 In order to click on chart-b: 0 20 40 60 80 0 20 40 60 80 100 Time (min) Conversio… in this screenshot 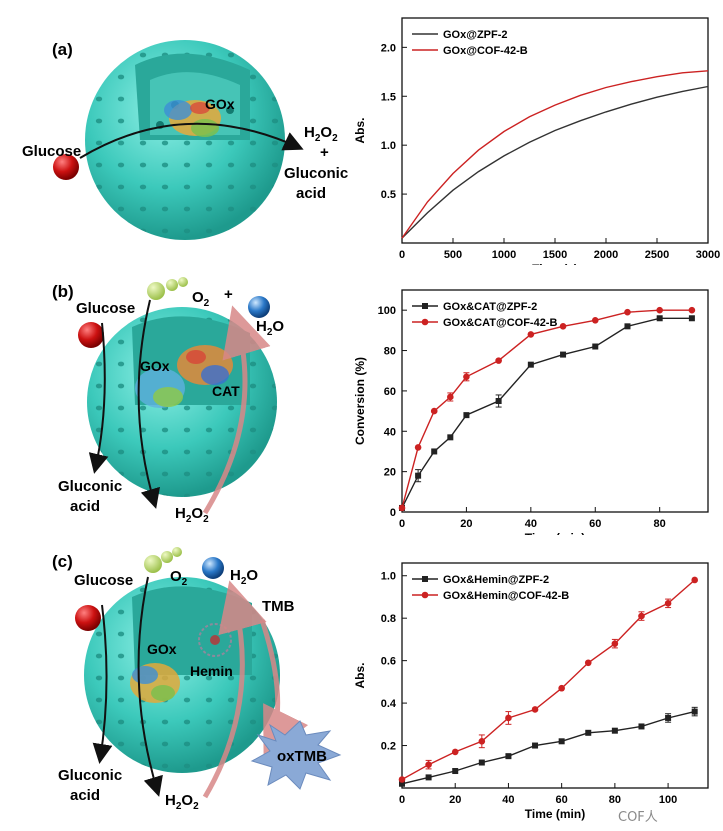, I will do `click(531, 412)`.